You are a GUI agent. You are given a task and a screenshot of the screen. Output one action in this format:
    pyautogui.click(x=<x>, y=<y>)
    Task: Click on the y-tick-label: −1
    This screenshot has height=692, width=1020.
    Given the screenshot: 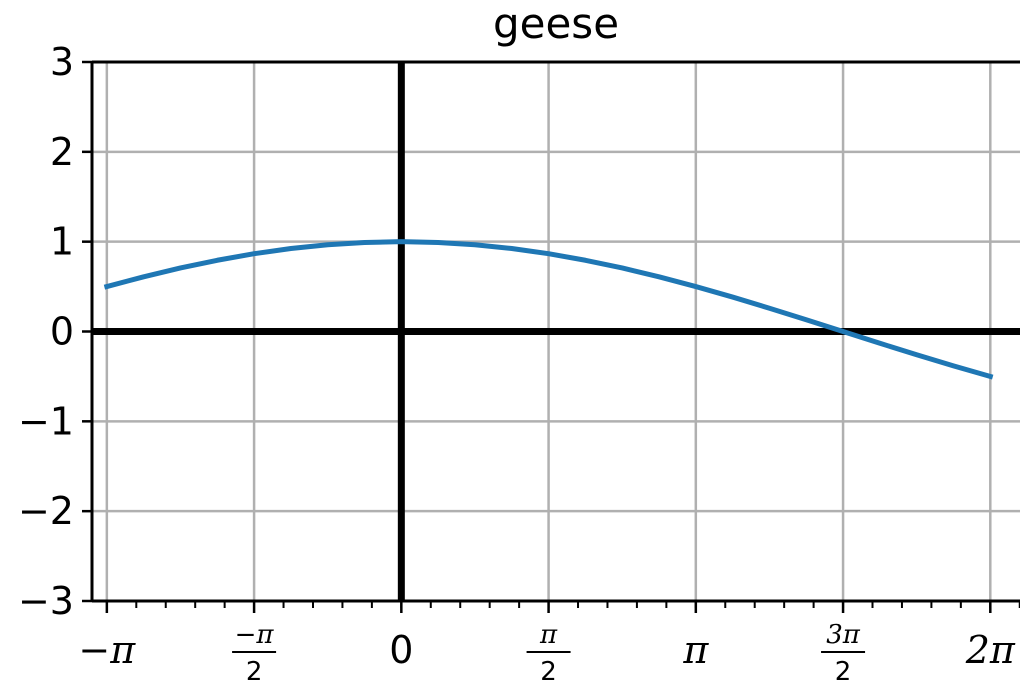 What is the action you would take?
    pyautogui.click(x=46, y=421)
    